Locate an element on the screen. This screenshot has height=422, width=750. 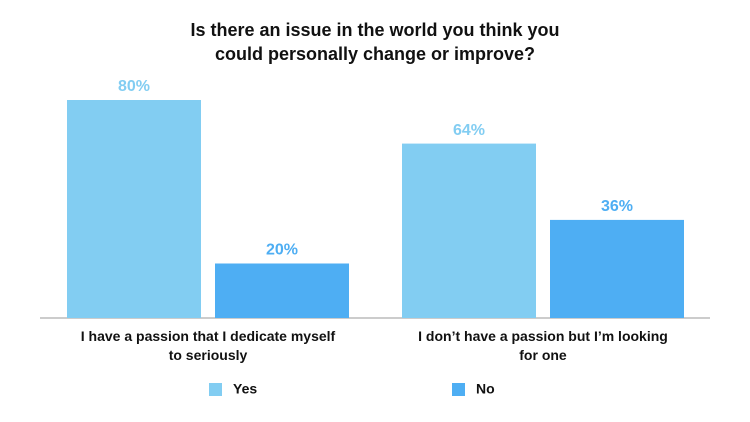
value-label: 80% is located at coordinates (134, 86).